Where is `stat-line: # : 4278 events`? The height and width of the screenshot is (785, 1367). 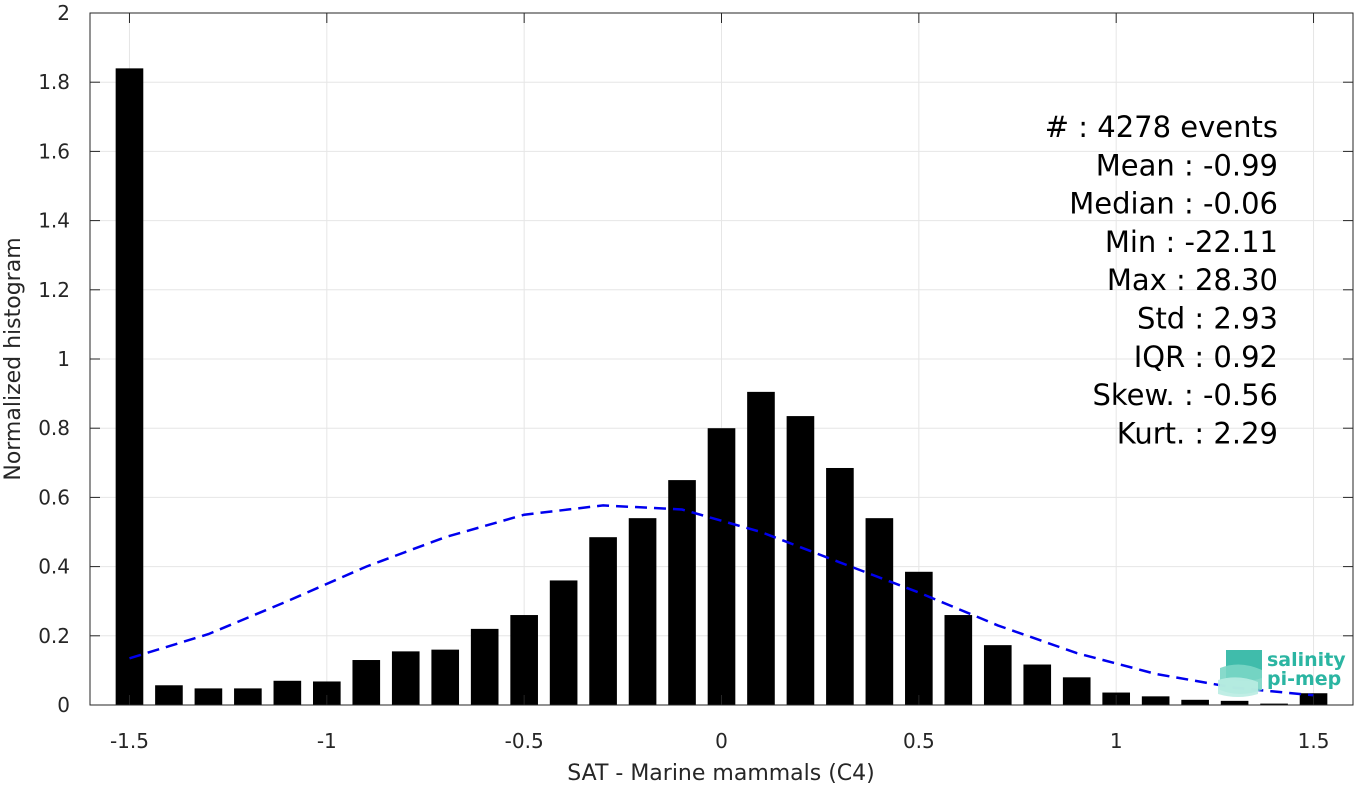 stat-line: # : 4278 events is located at coordinates (1161, 127).